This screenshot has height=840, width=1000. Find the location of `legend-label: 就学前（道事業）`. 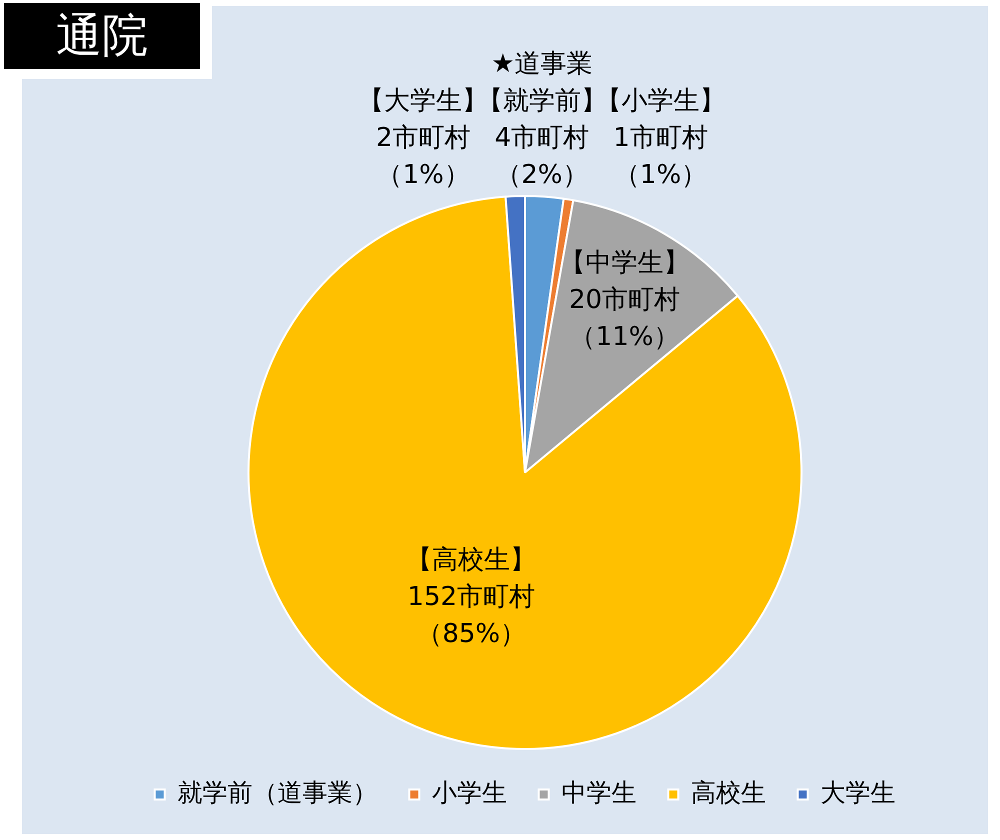

legend-label: 就学前（道事業） is located at coordinates (277, 792).